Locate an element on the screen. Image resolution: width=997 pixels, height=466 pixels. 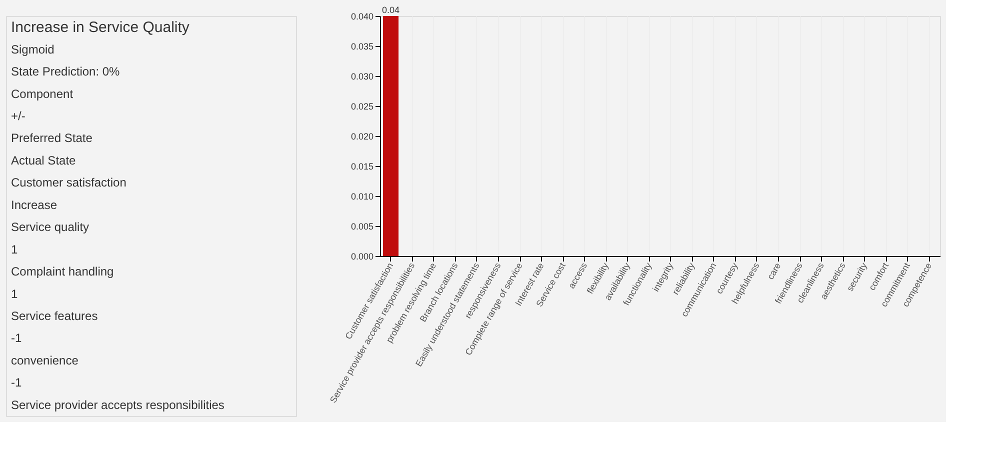
text: Component is located at coordinates (42, 93).